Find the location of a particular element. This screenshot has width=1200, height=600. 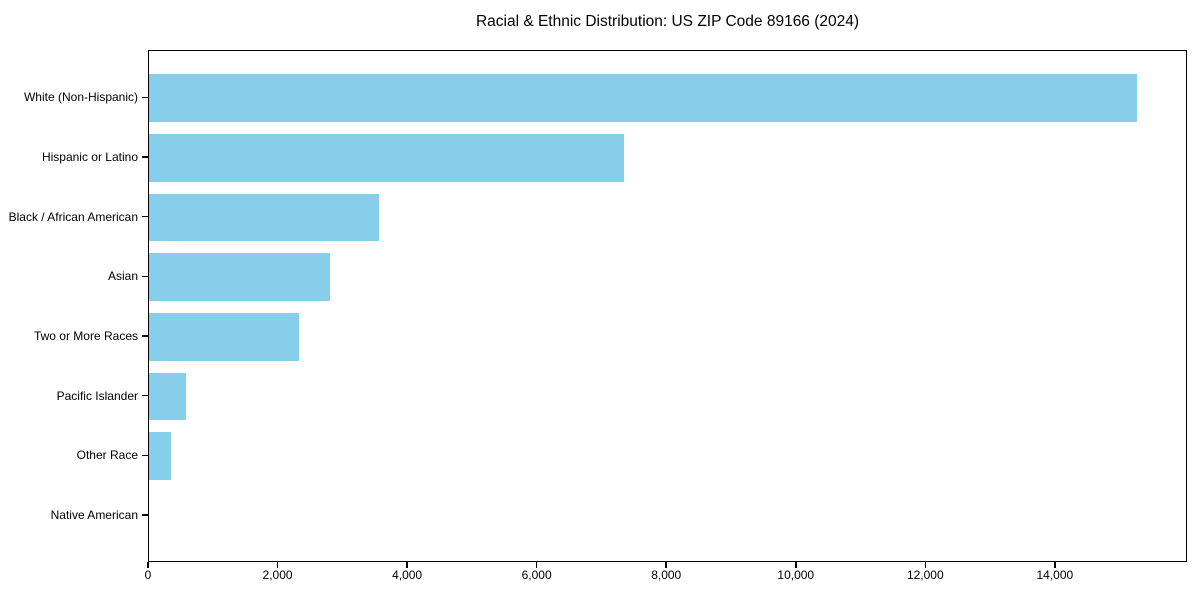

x-tick-label: 2,000 is located at coordinates (277, 575).